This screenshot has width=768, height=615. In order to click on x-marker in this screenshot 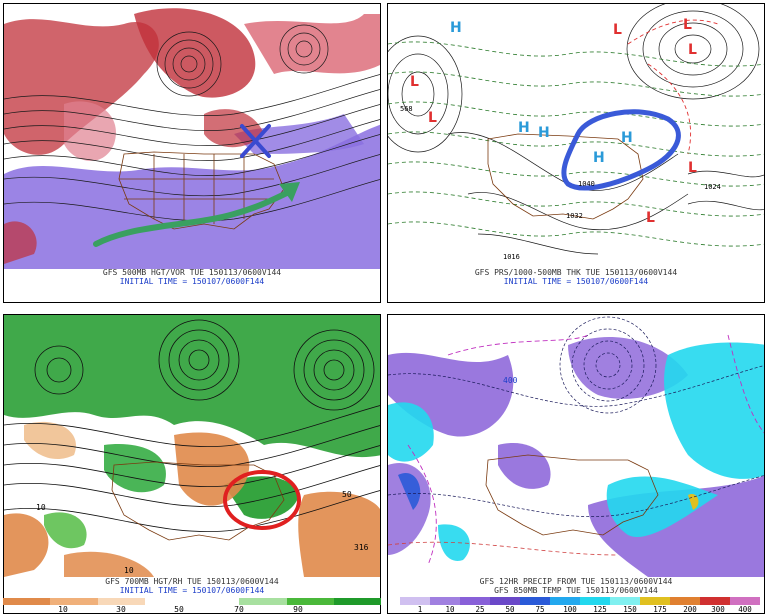, I will do `click(255, 141)`.